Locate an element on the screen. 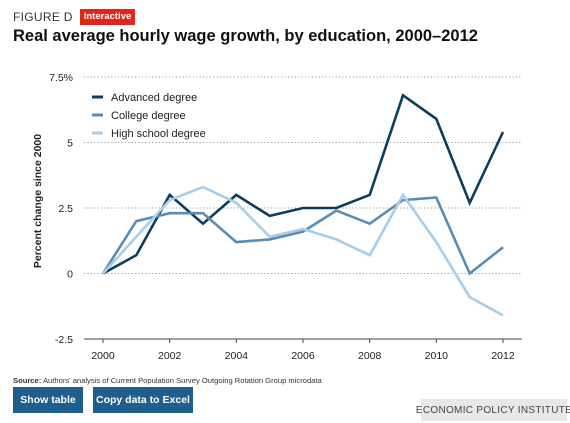 Image resolution: width=570 pixels, height=423 pixels. x-tick-label: 2004 is located at coordinates (237, 356).